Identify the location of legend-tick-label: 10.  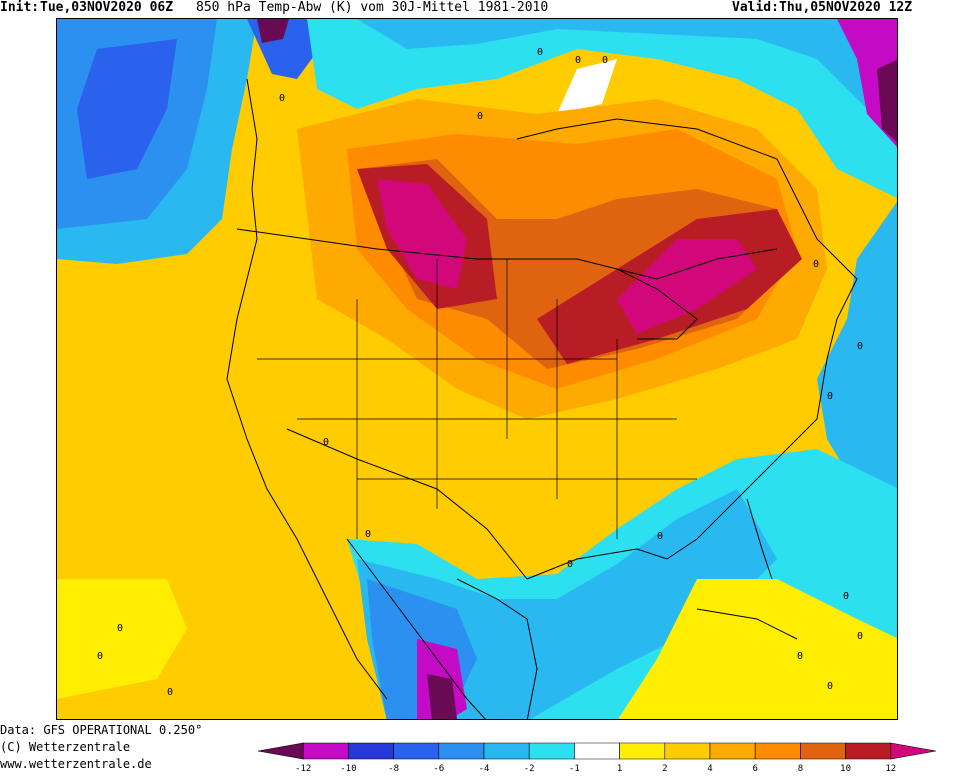
(845, 769).